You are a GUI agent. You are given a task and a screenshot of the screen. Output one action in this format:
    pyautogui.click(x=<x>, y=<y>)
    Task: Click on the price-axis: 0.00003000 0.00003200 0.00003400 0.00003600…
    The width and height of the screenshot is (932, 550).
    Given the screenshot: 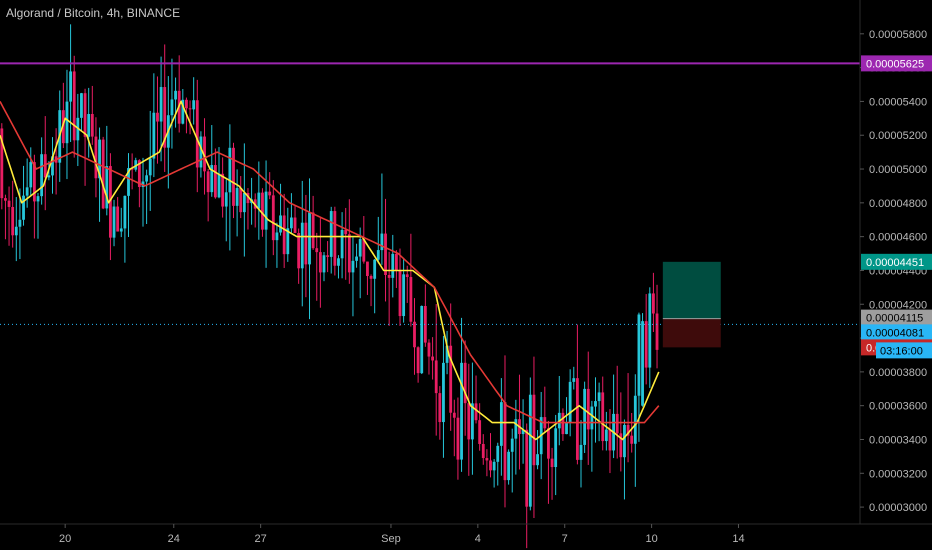 What is the action you would take?
    pyautogui.click(x=893, y=262)
    